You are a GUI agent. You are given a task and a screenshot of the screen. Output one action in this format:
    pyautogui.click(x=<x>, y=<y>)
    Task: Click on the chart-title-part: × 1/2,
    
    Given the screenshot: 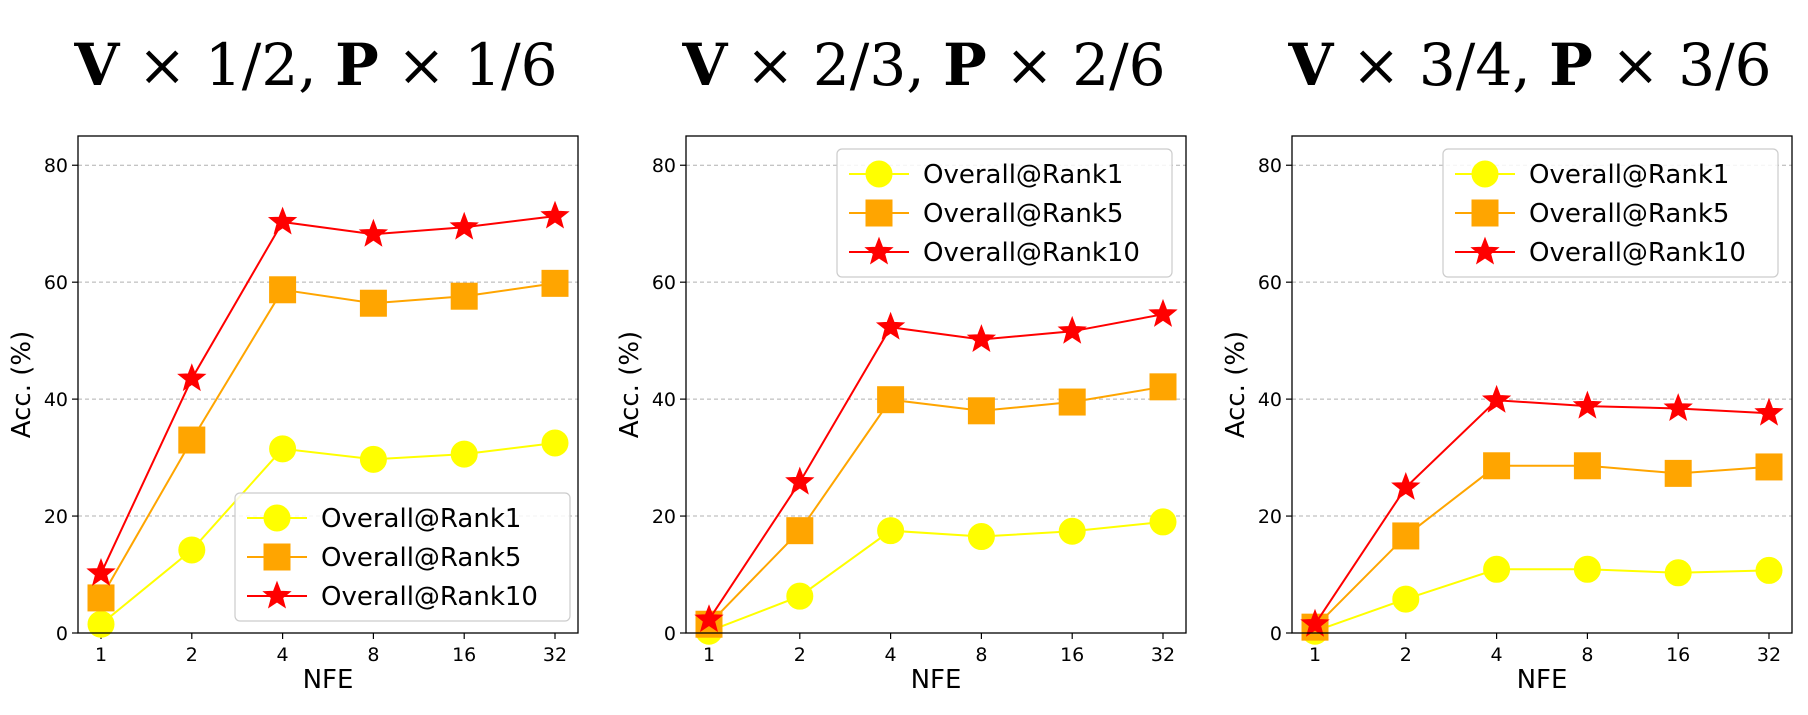 What is the action you would take?
    pyautogui.click(x=227, y=65)
    